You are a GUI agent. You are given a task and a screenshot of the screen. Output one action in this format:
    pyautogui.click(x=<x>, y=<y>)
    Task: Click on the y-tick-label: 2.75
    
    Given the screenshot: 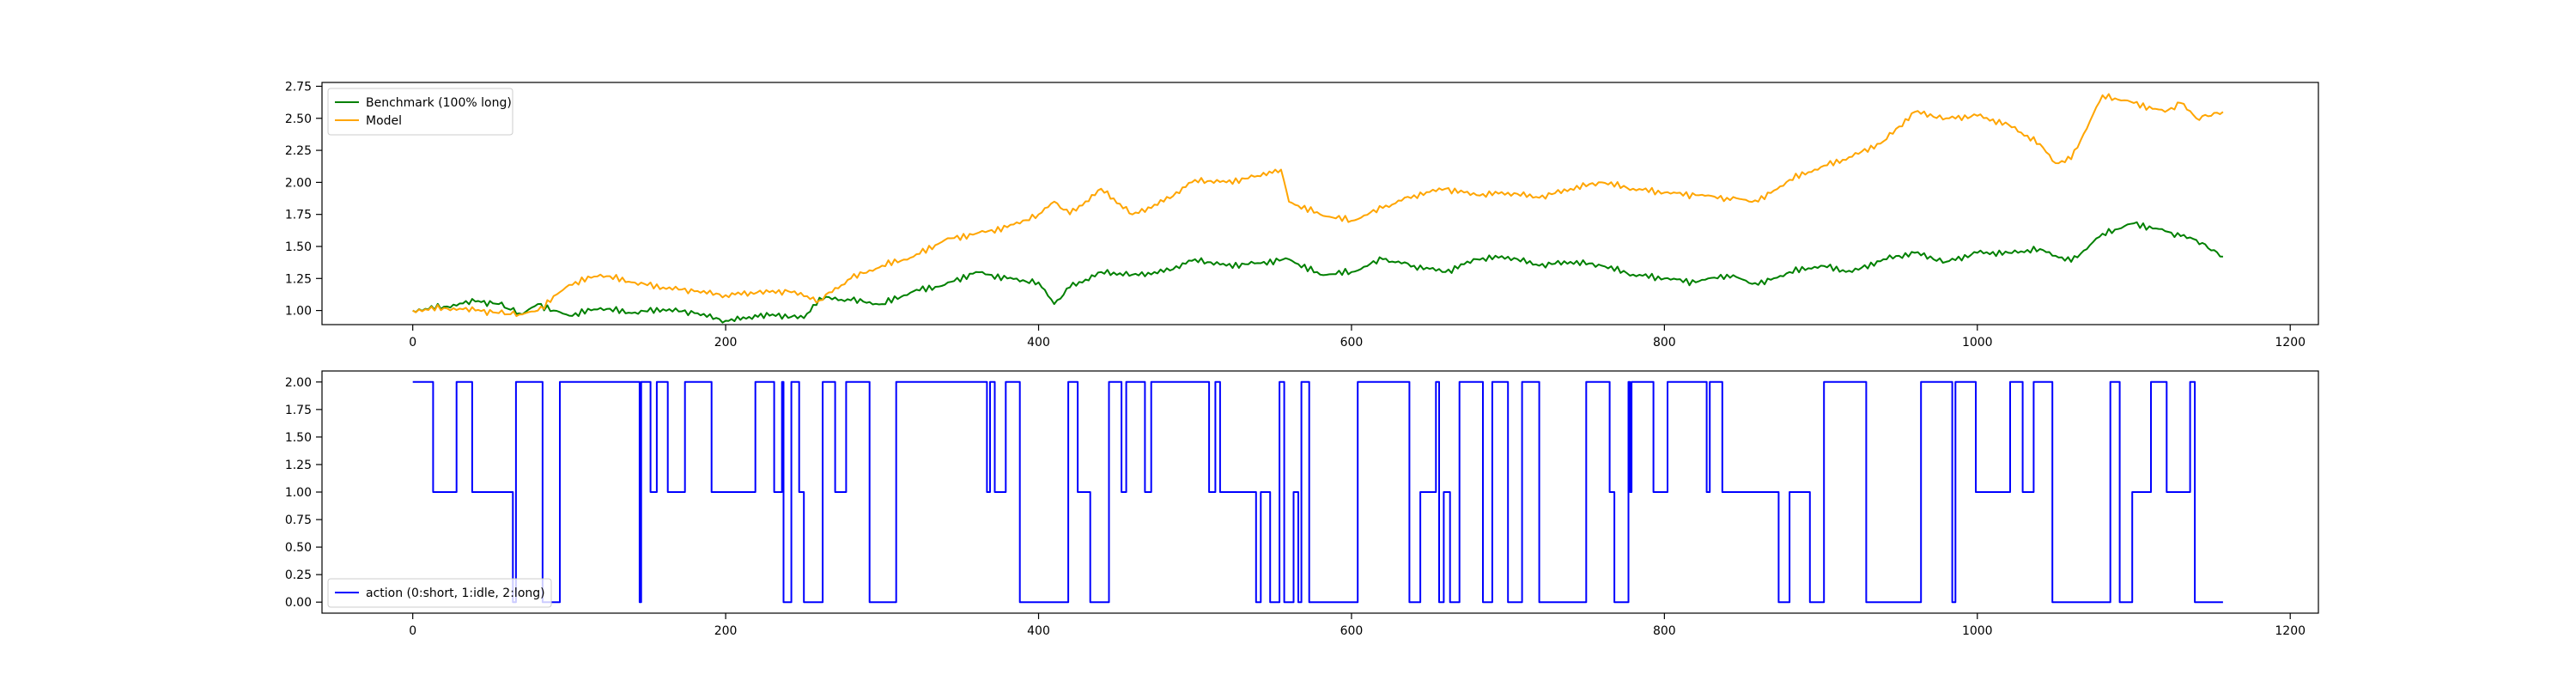 What is the action you would take?
    pyautogui.click(x=298, y=87)
    